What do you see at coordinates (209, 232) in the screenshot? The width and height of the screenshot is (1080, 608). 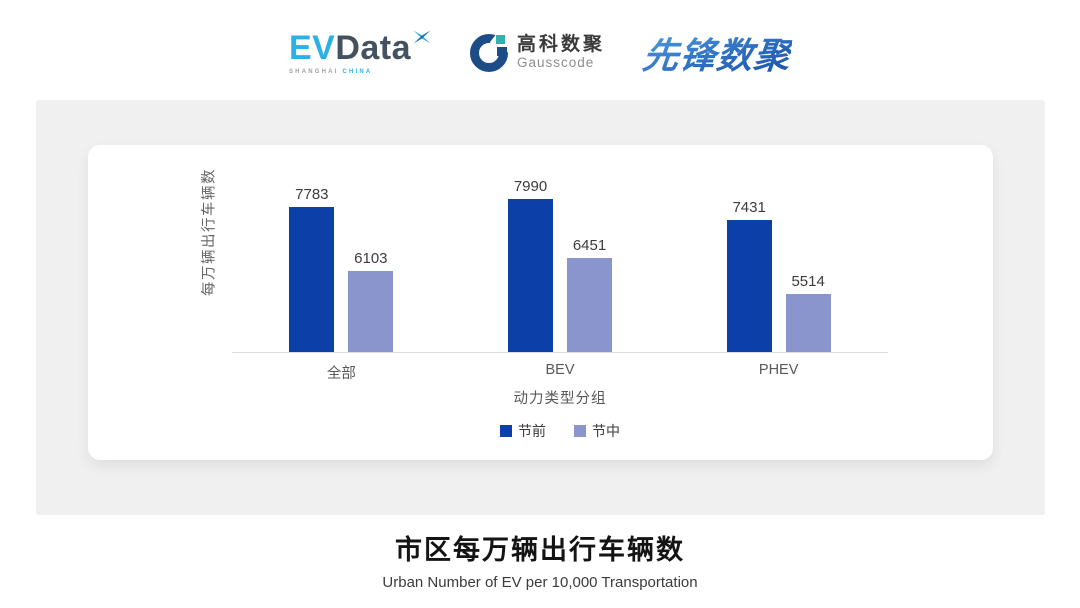 I see `y-axis-label: 每万辆出行车辆数` at bounding box center [209, 232].